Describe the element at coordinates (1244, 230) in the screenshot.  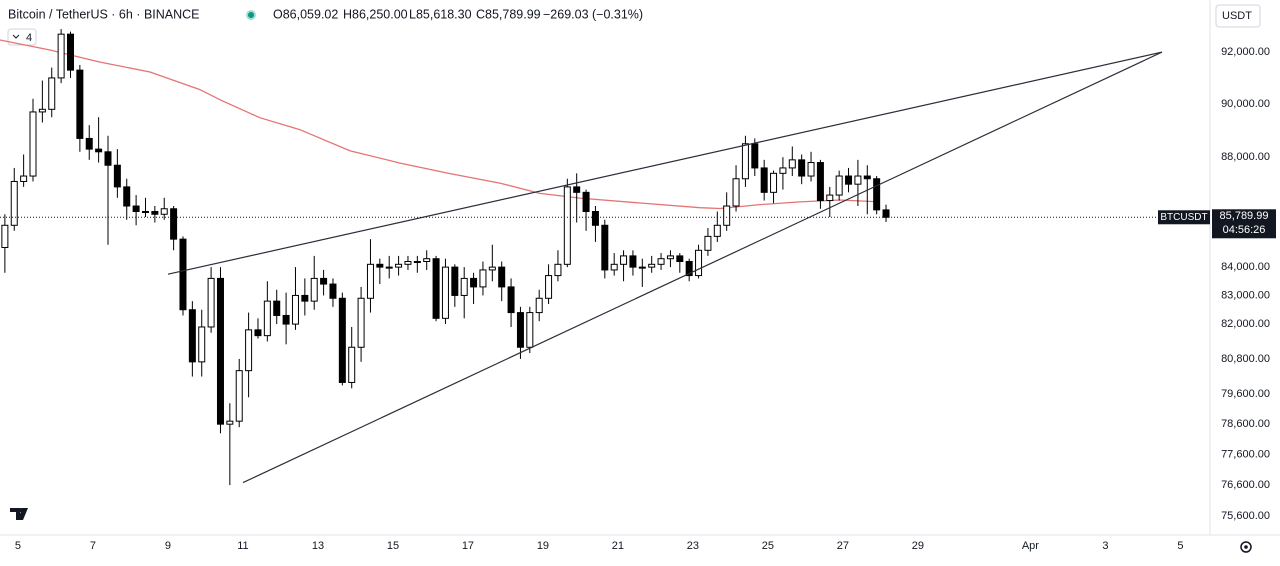
I see `countdown-label: 04:56:26` at that location.